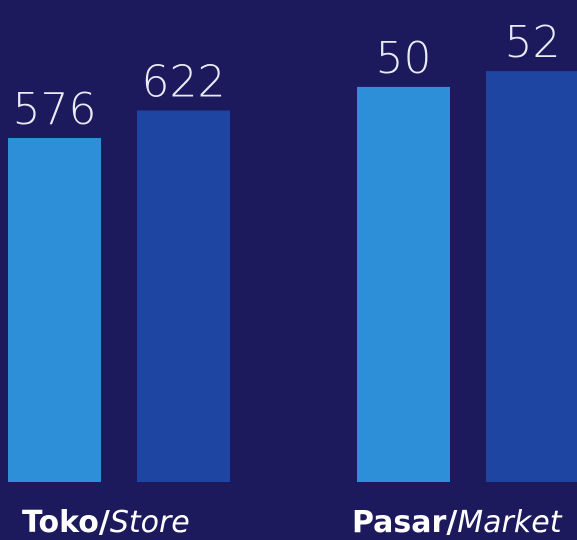 This screenshot has width=577, height=540. What do you see at coordinates (66, 522) in the screenshot?
I see `category-label-main: Toko/` at bounding box center [66, 522].